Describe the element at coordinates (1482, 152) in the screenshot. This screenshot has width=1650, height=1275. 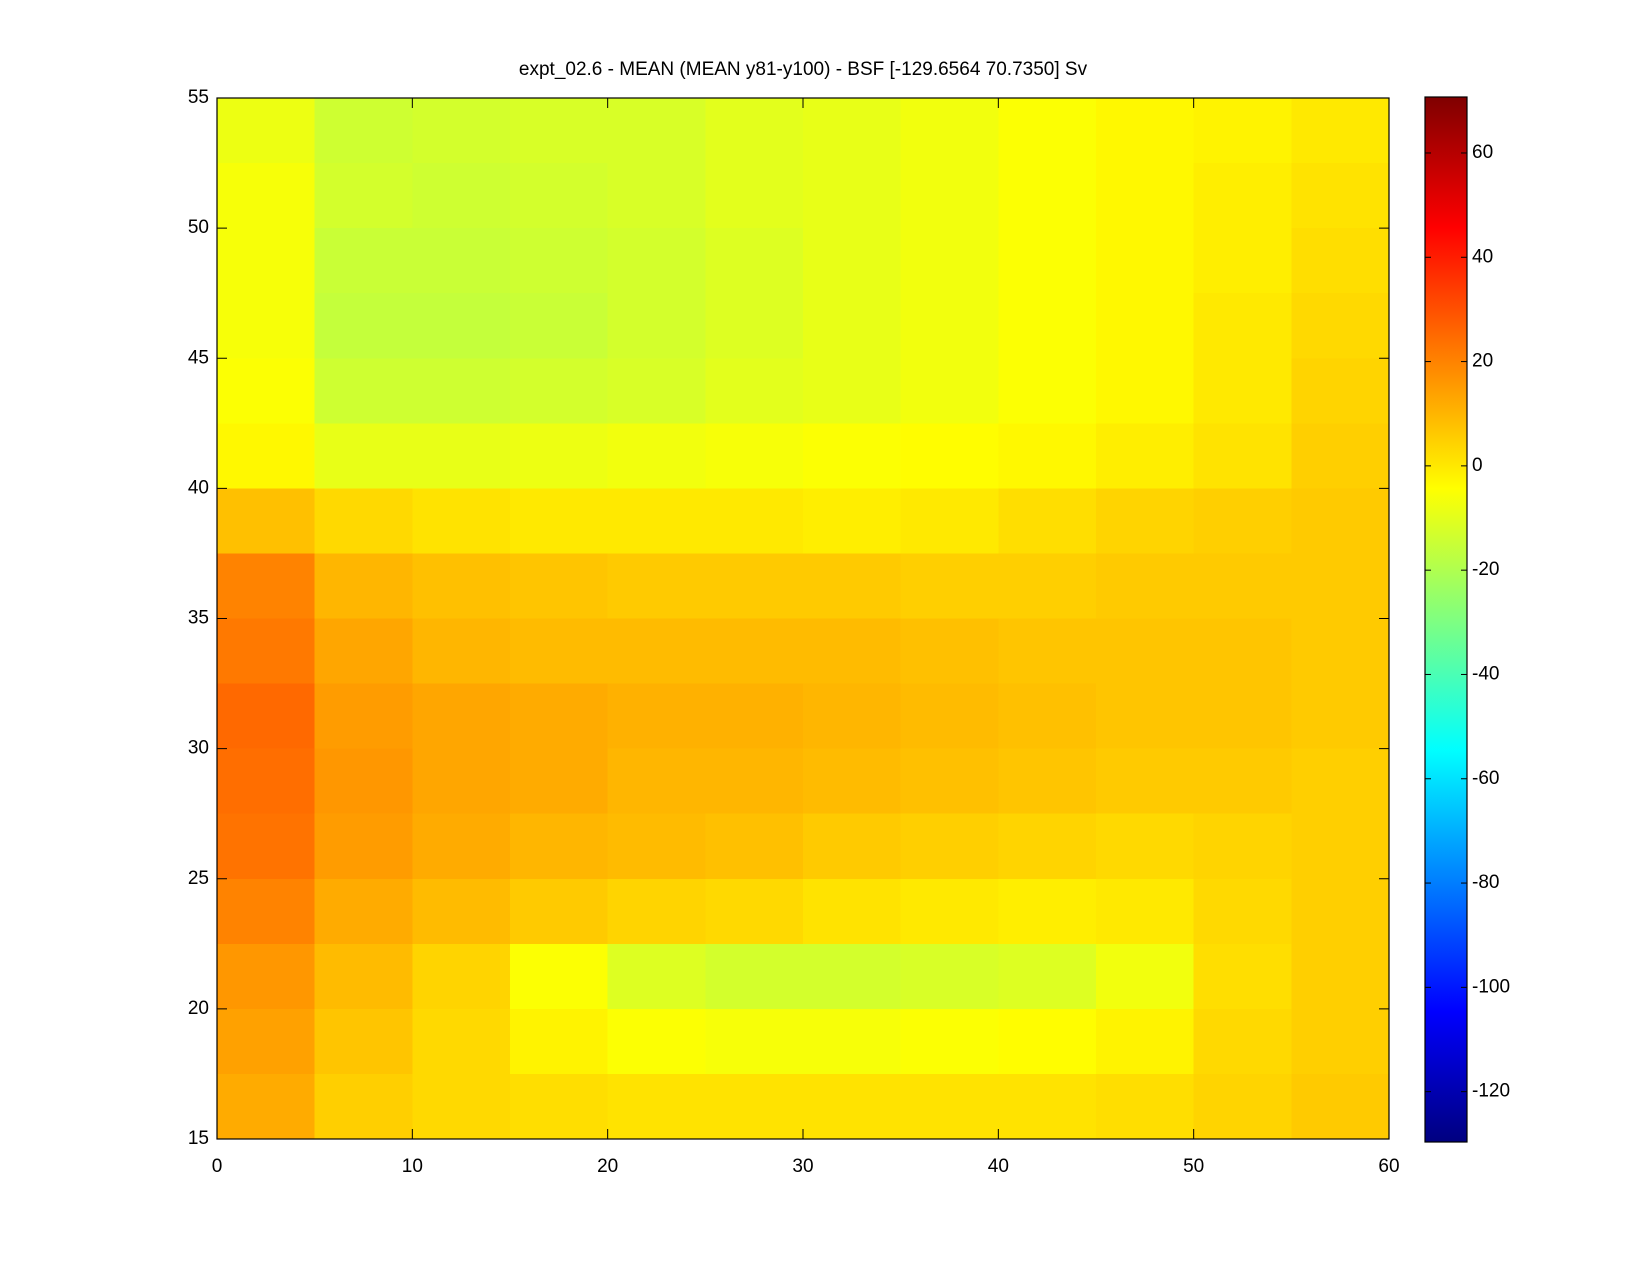
I see `colorbar-tick-label: 60` at that location.